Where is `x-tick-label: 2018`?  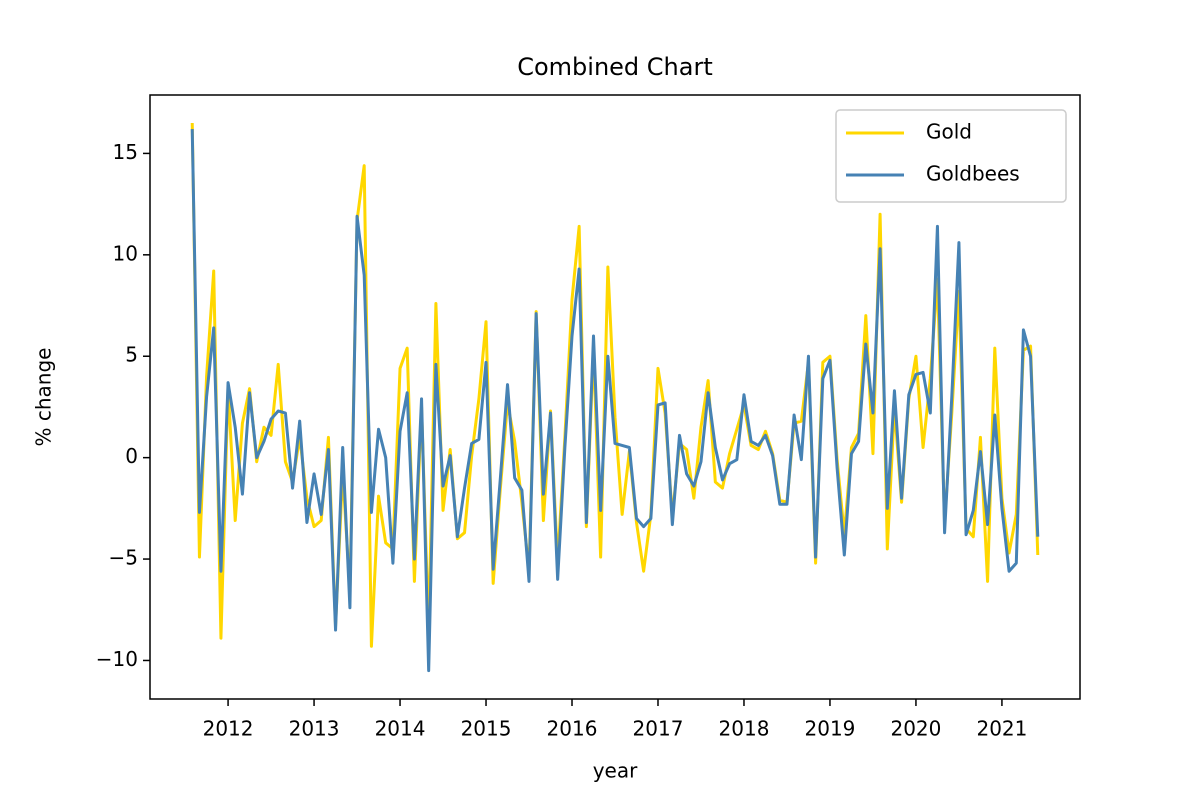 x-tick-label: 2018 is located at coordinates (744, 729).